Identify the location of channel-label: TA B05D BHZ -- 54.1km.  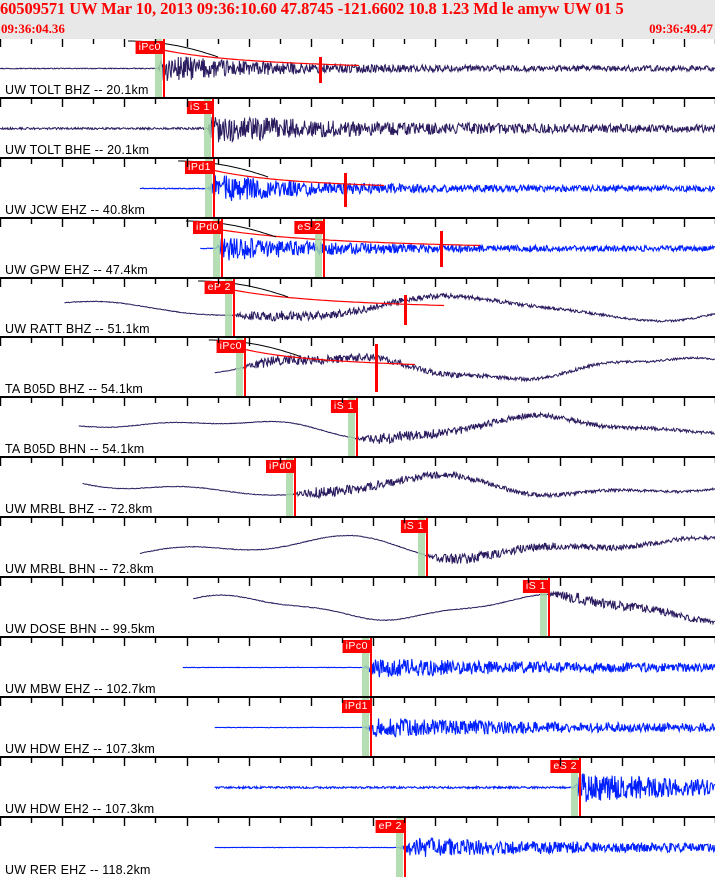
(74, 389).